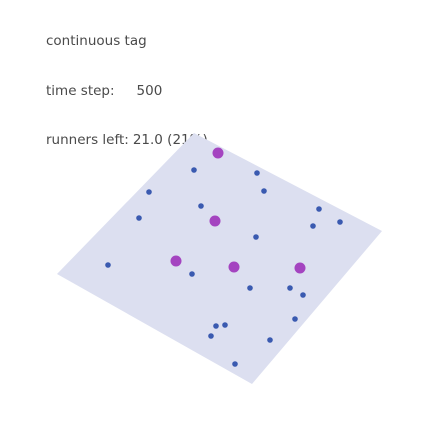 The height and width of the screenshot is (432, 432). What do you see at coordinates (127, 91) in the screenshot?
I see `time-step-row: time step: 500` at bounding box center [127, 91].